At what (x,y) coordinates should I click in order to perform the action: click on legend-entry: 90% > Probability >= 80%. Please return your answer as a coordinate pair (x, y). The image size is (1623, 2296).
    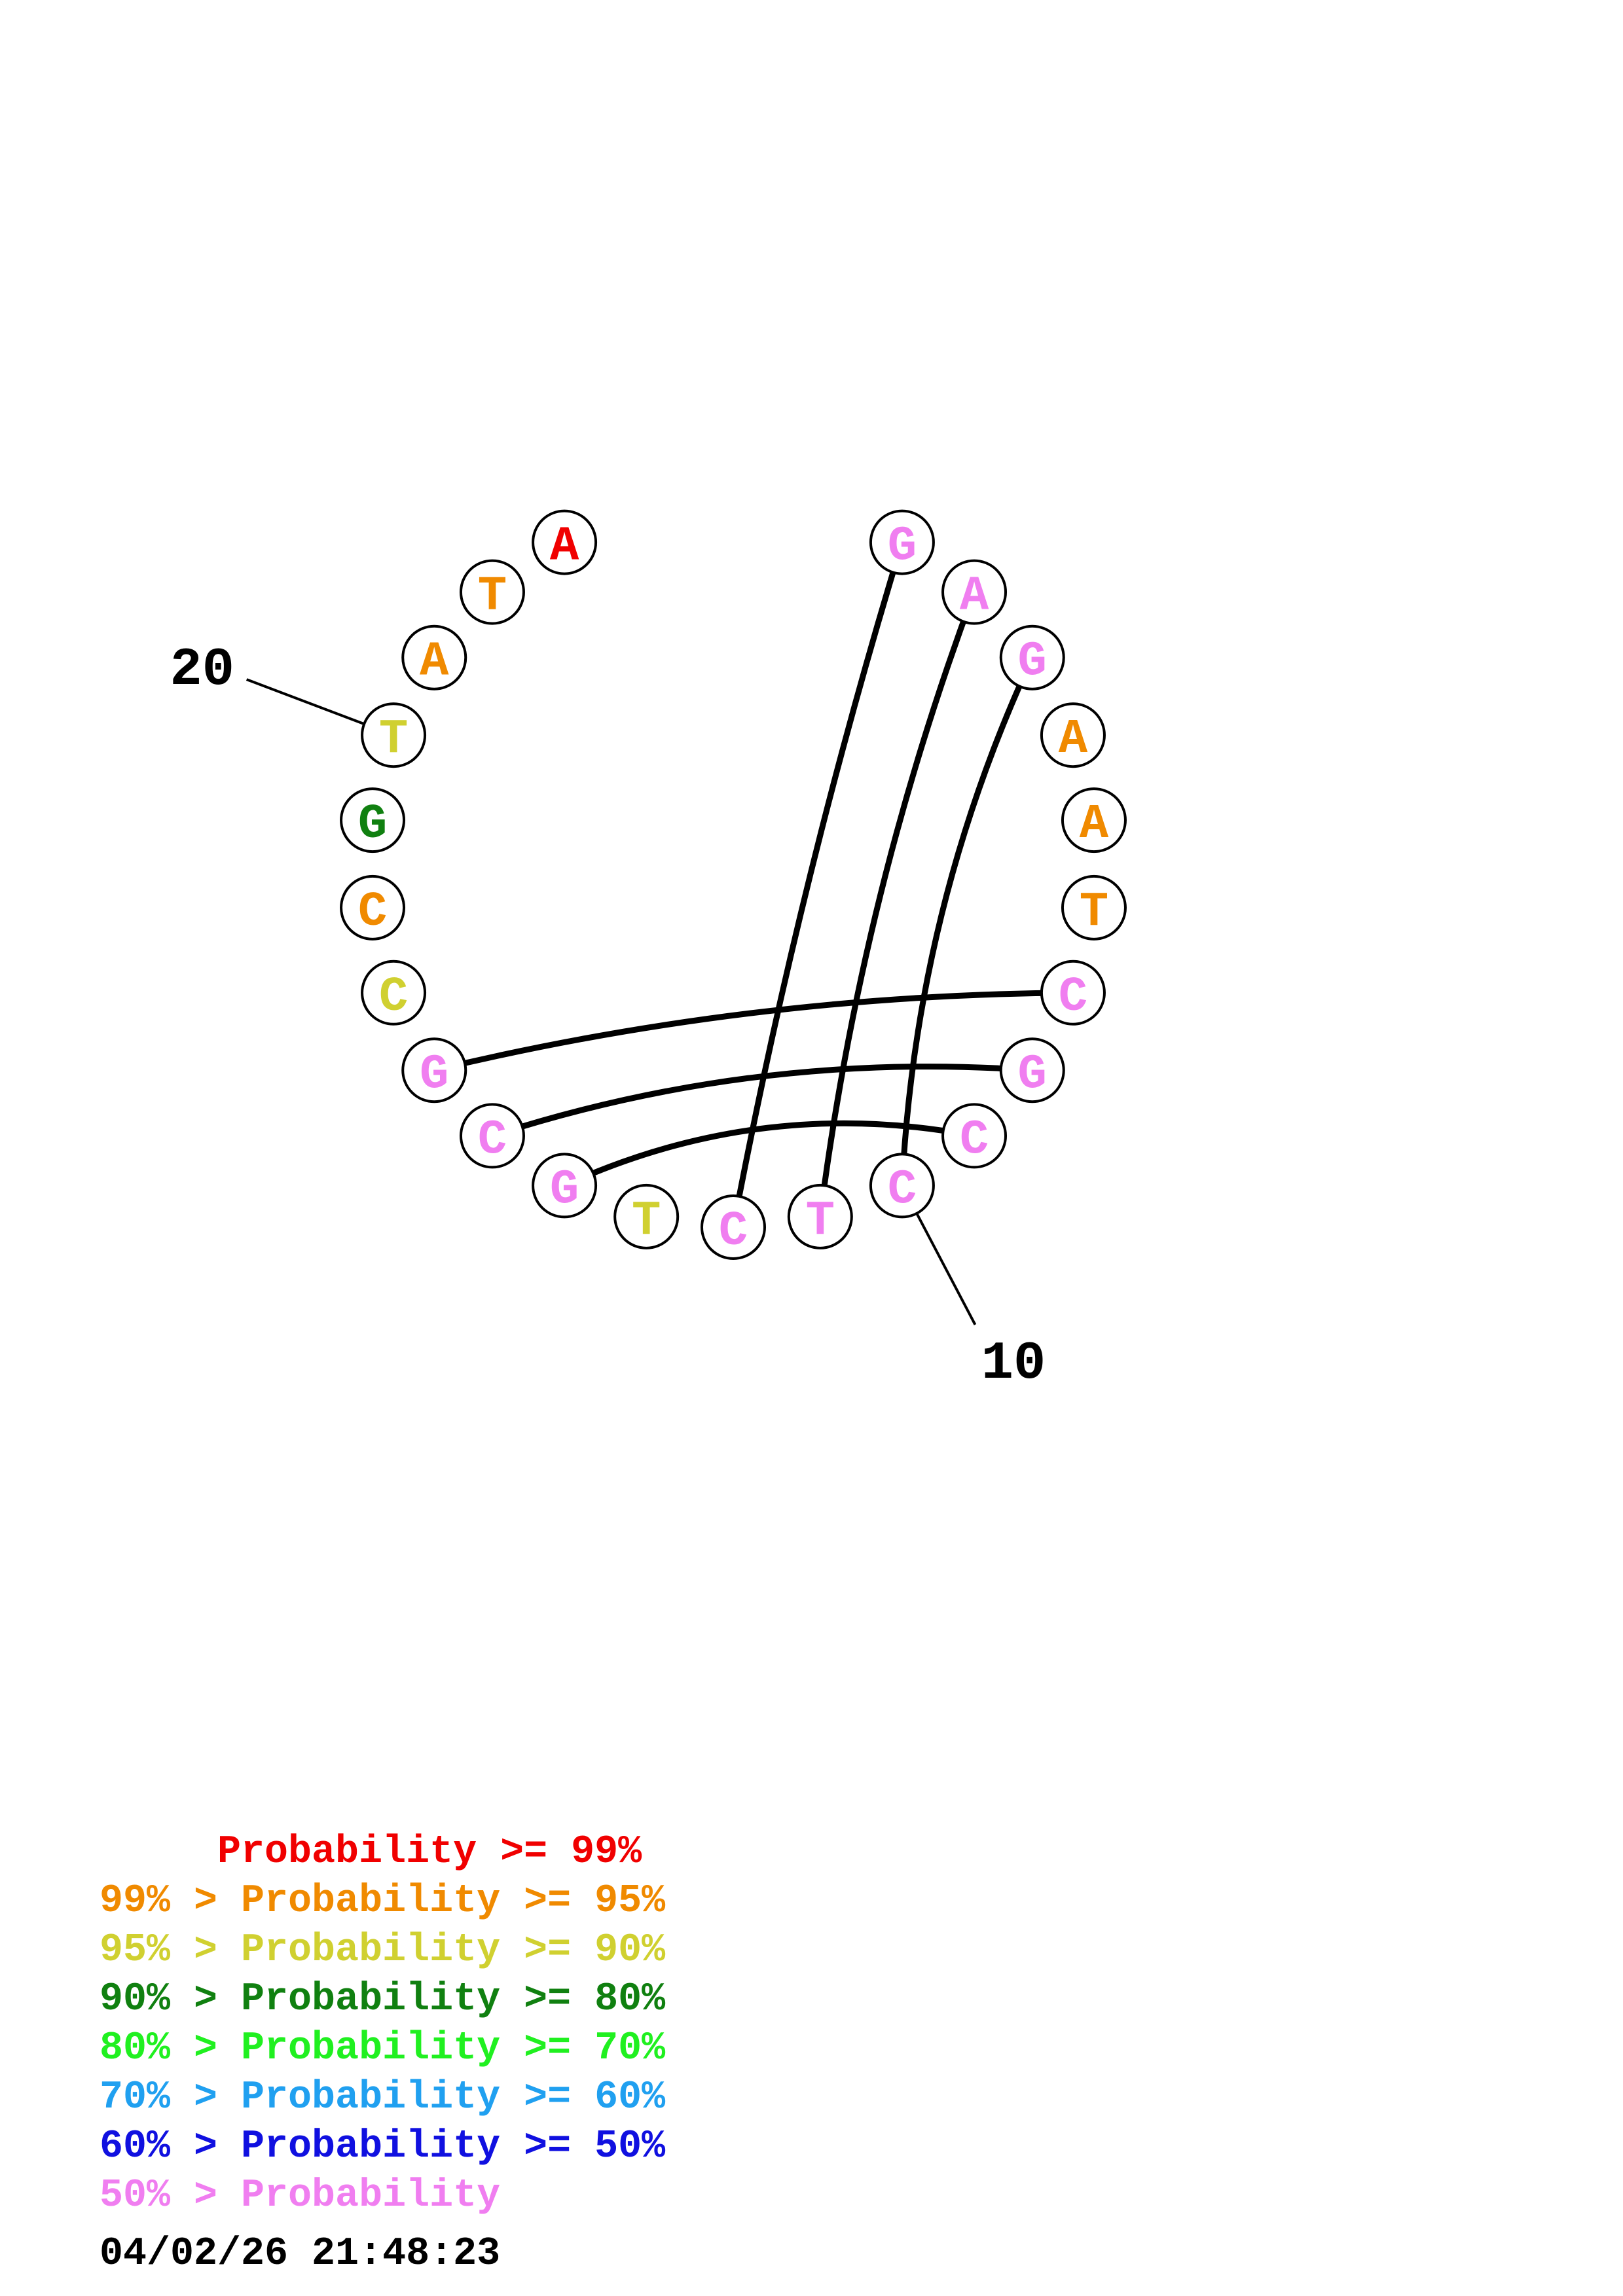
    Looking at the image, I should click on (383, 1999).